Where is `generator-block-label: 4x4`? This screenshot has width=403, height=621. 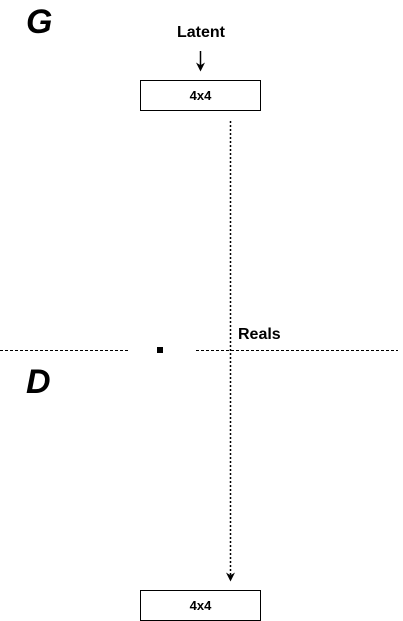
generator-block-label: 4x4 is located at coordinates (201, 95).